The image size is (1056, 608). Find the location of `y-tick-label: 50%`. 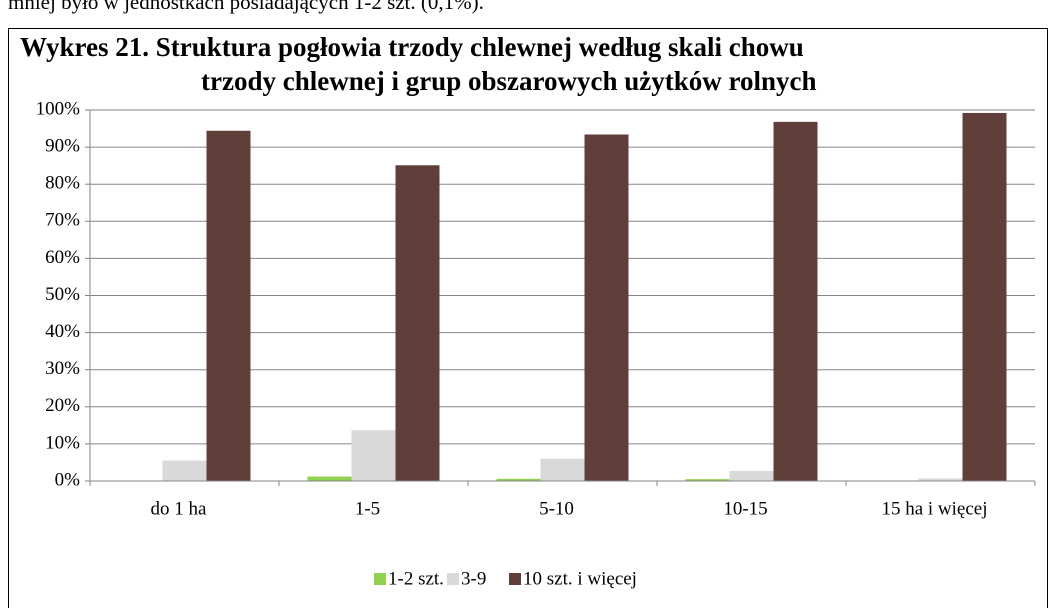

y-tick-label: 50% is located at coordinates (62, 294).